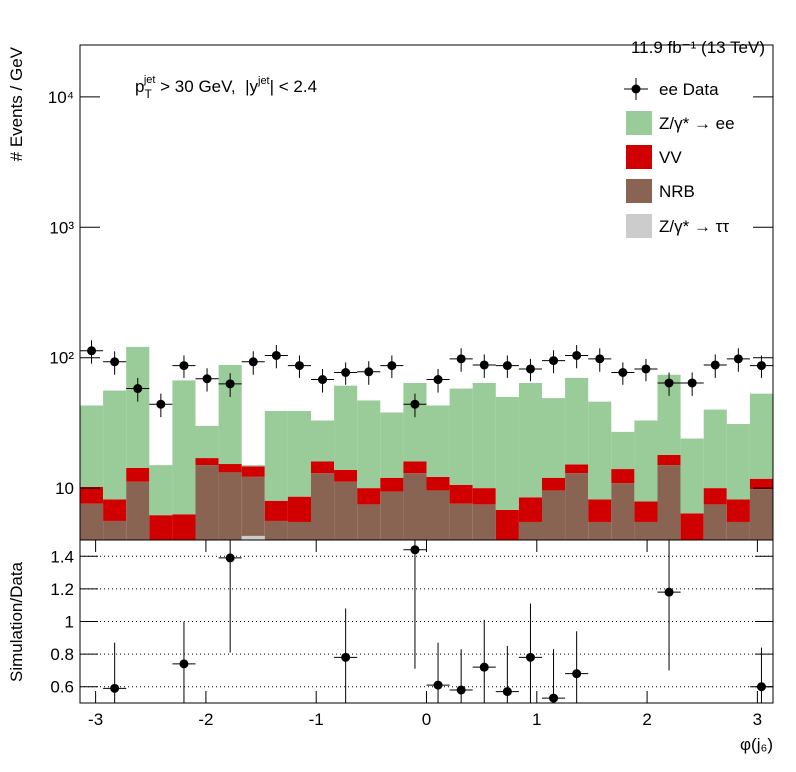 The image size is (796, 772). Describe the element at coordinates (694, 226) in the screenshot. I see `legend-label: Z/γ* → ττ` at that location.